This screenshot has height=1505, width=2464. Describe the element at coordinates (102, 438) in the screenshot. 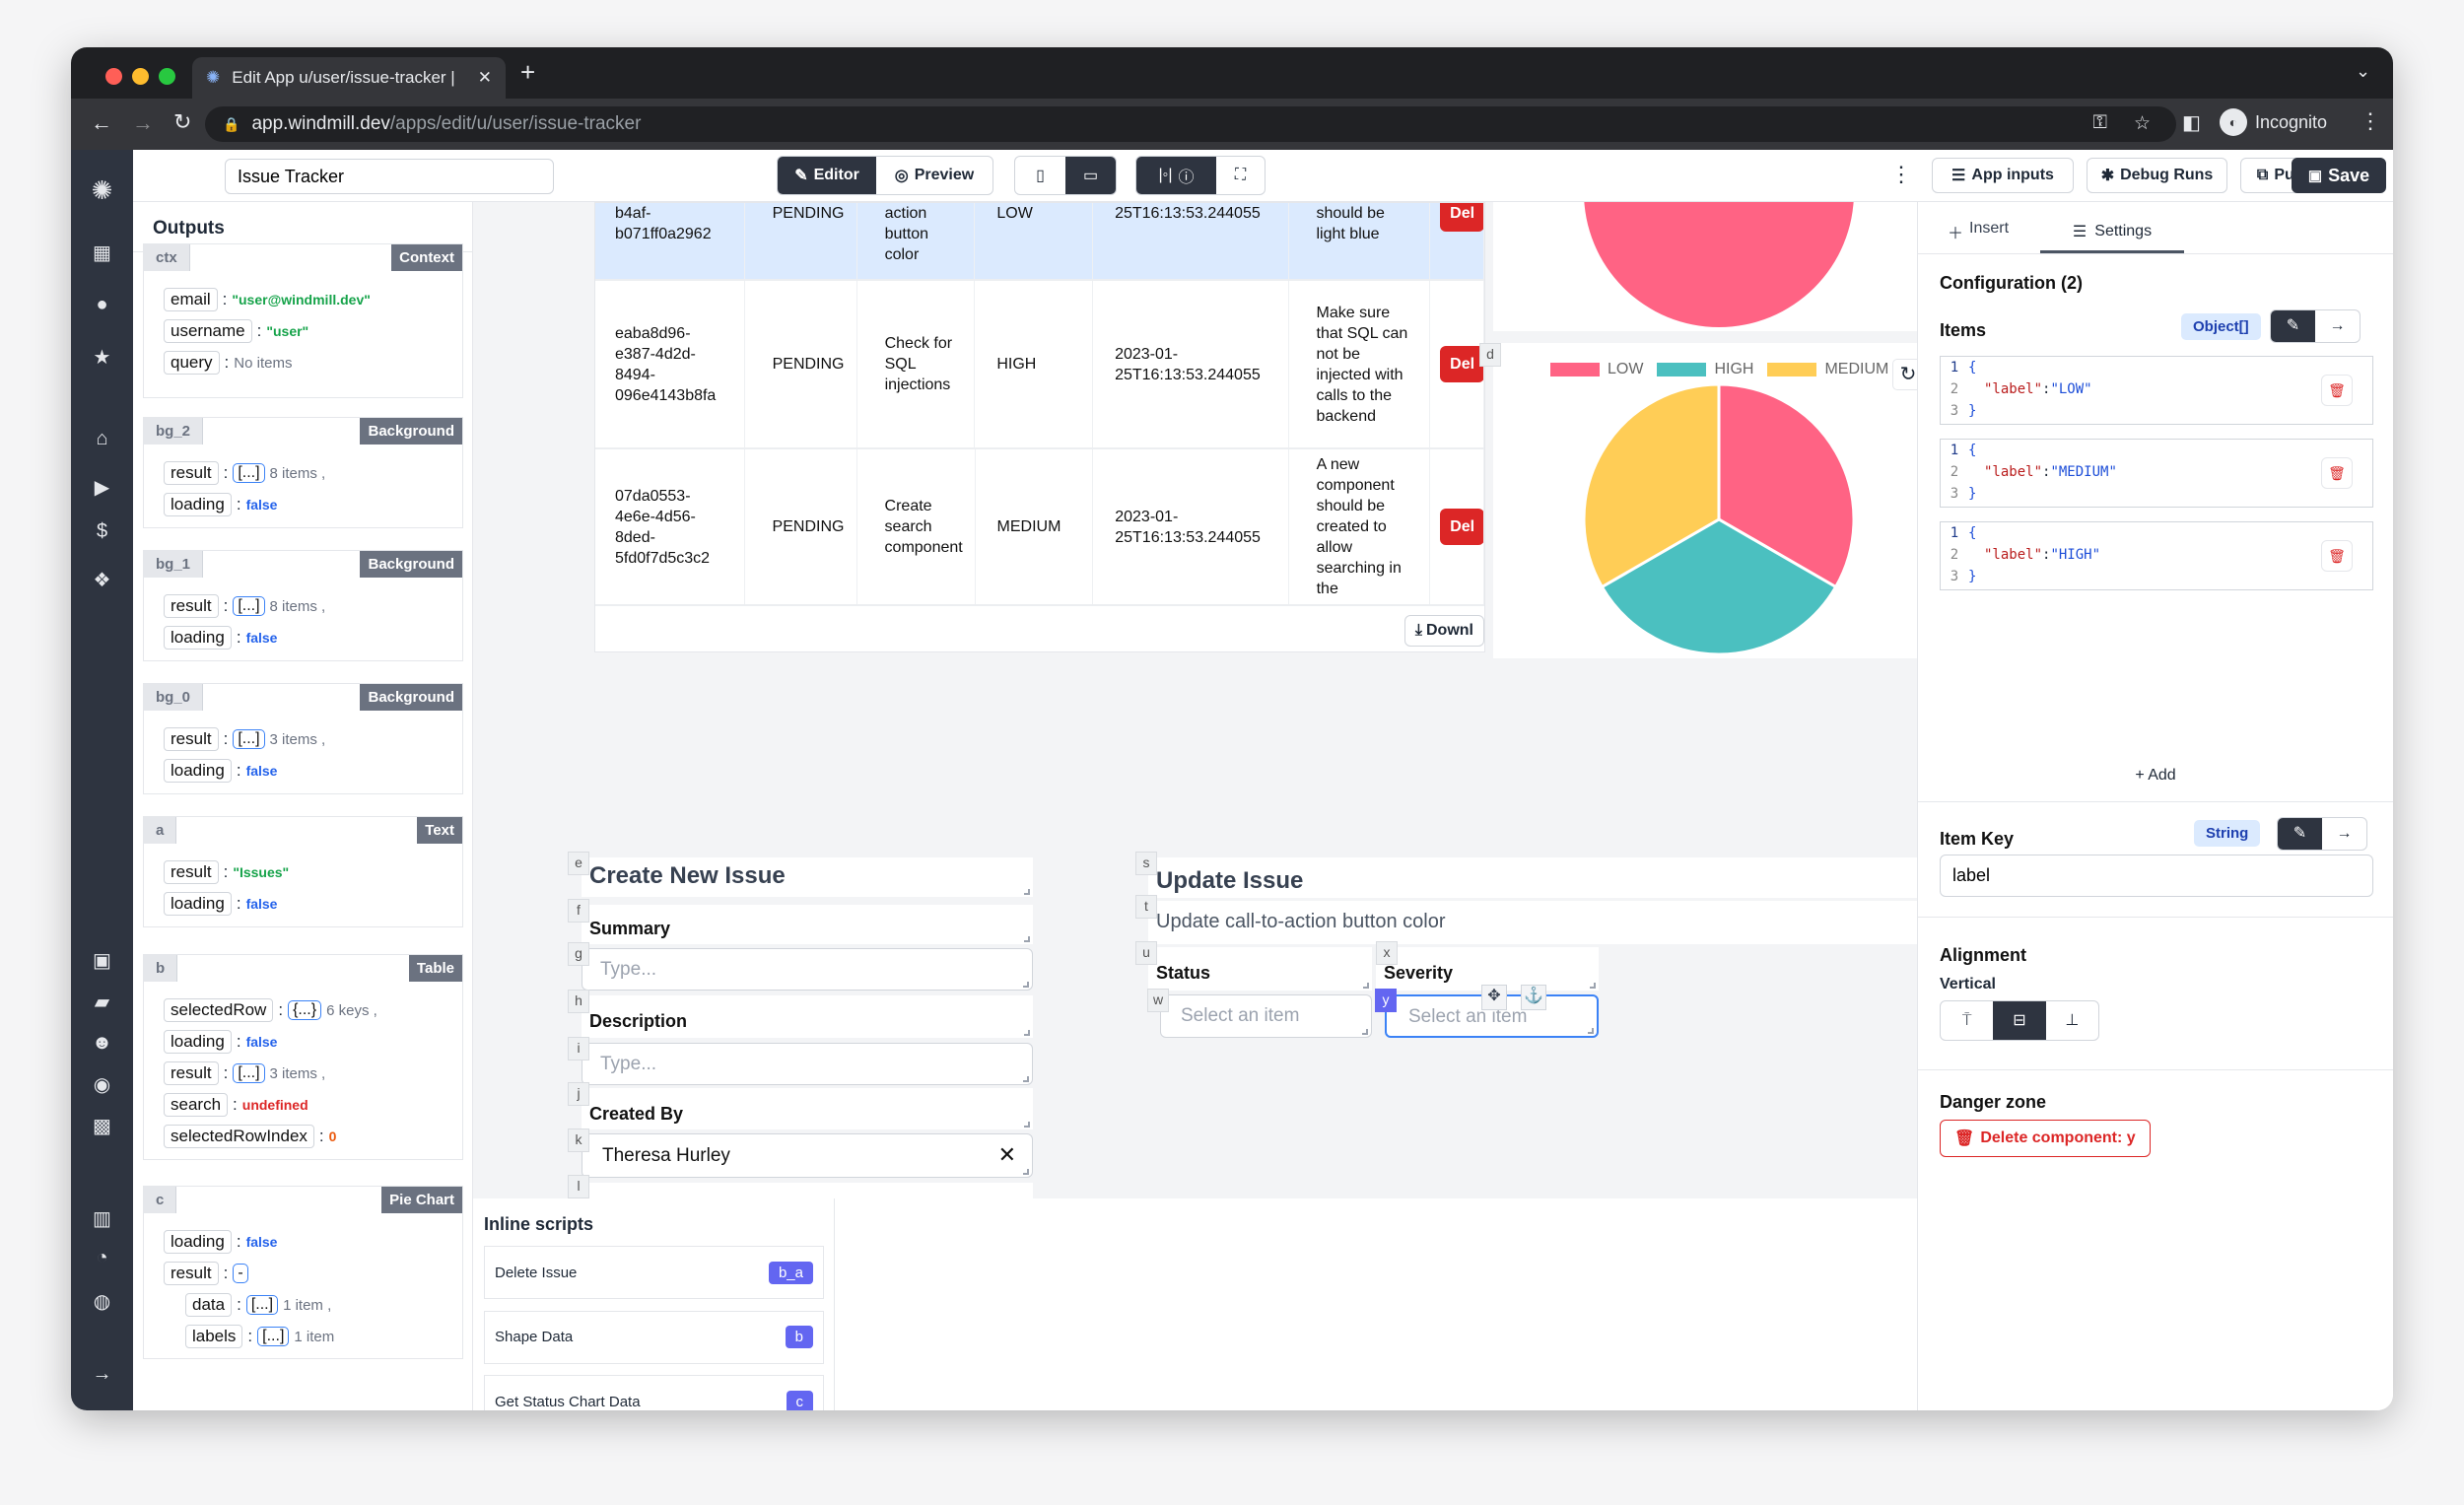

I see `home-icon: ⌂` at that location.